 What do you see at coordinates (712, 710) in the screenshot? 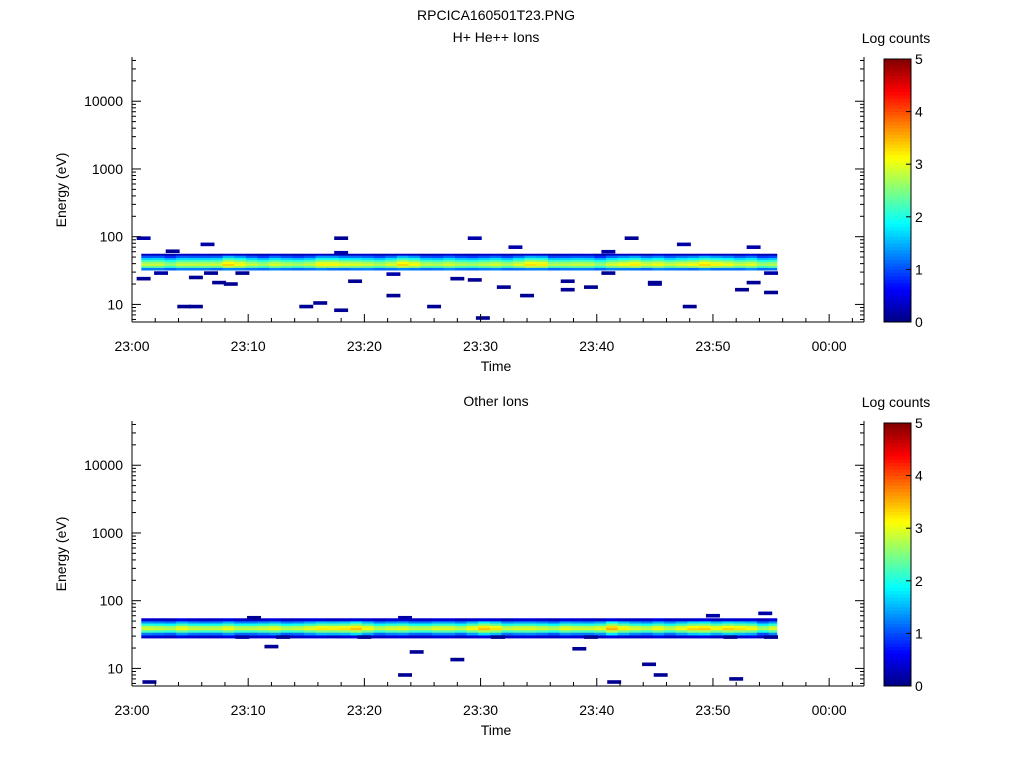
I see `x-tick-label: 23:50` at bounding box center [712, 710].